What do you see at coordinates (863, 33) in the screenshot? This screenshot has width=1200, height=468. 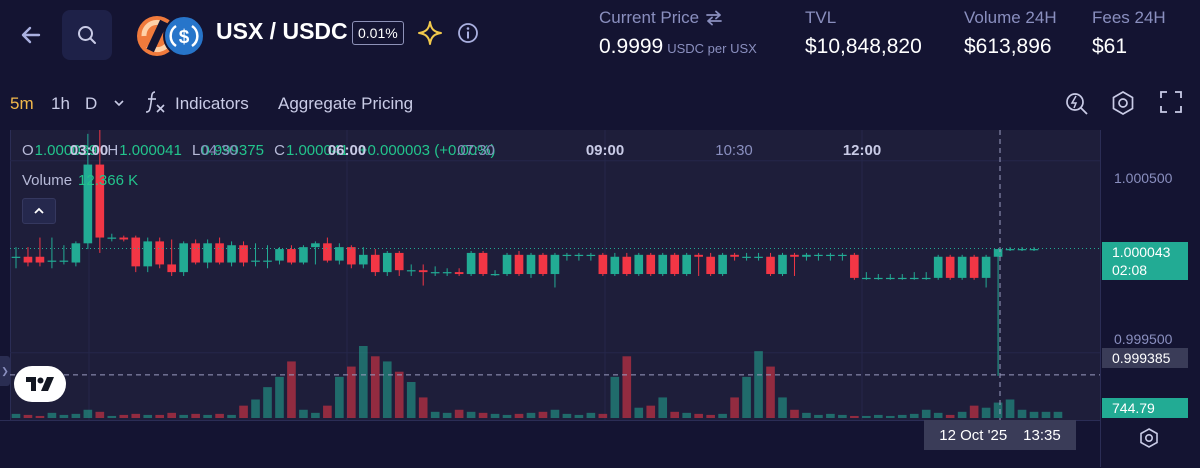 I see `tvl-stat: TVL $10,848,820` at bounding box center [863, 33].